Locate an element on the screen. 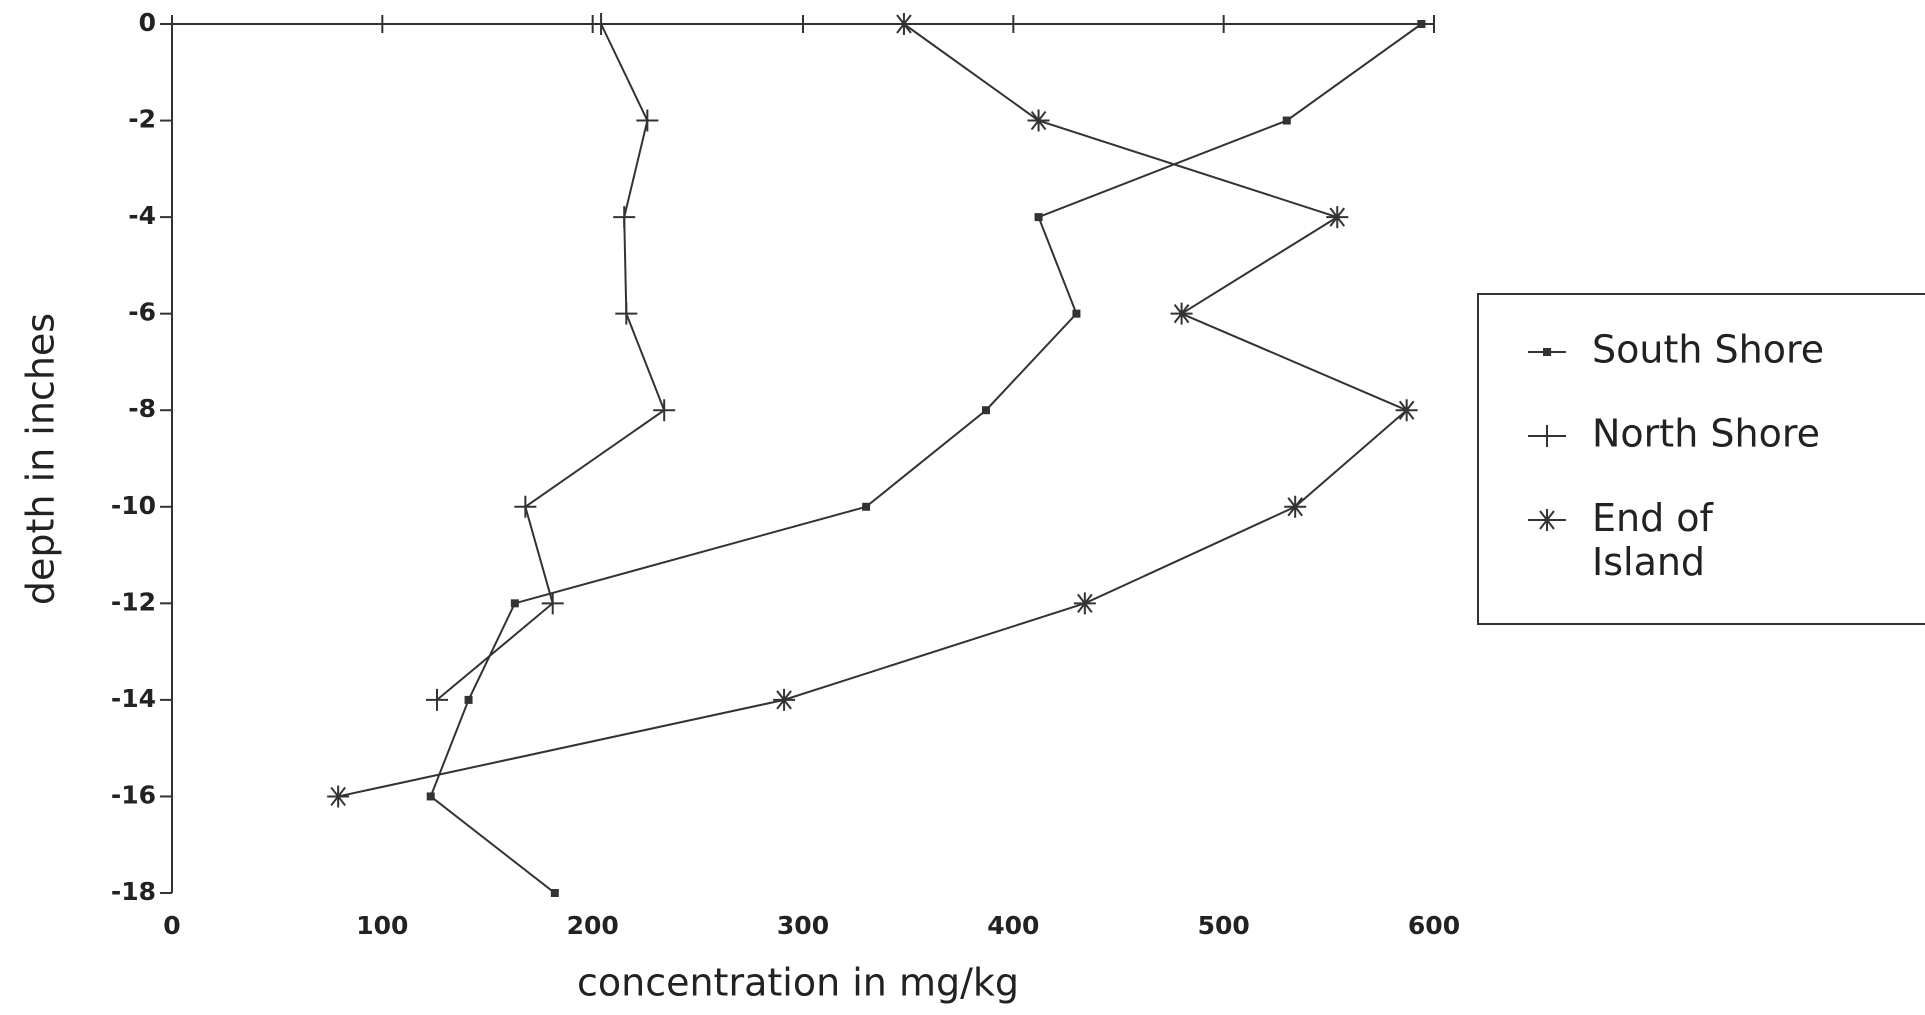  y-tick-label: -12 is located at coordinates (133, 601).